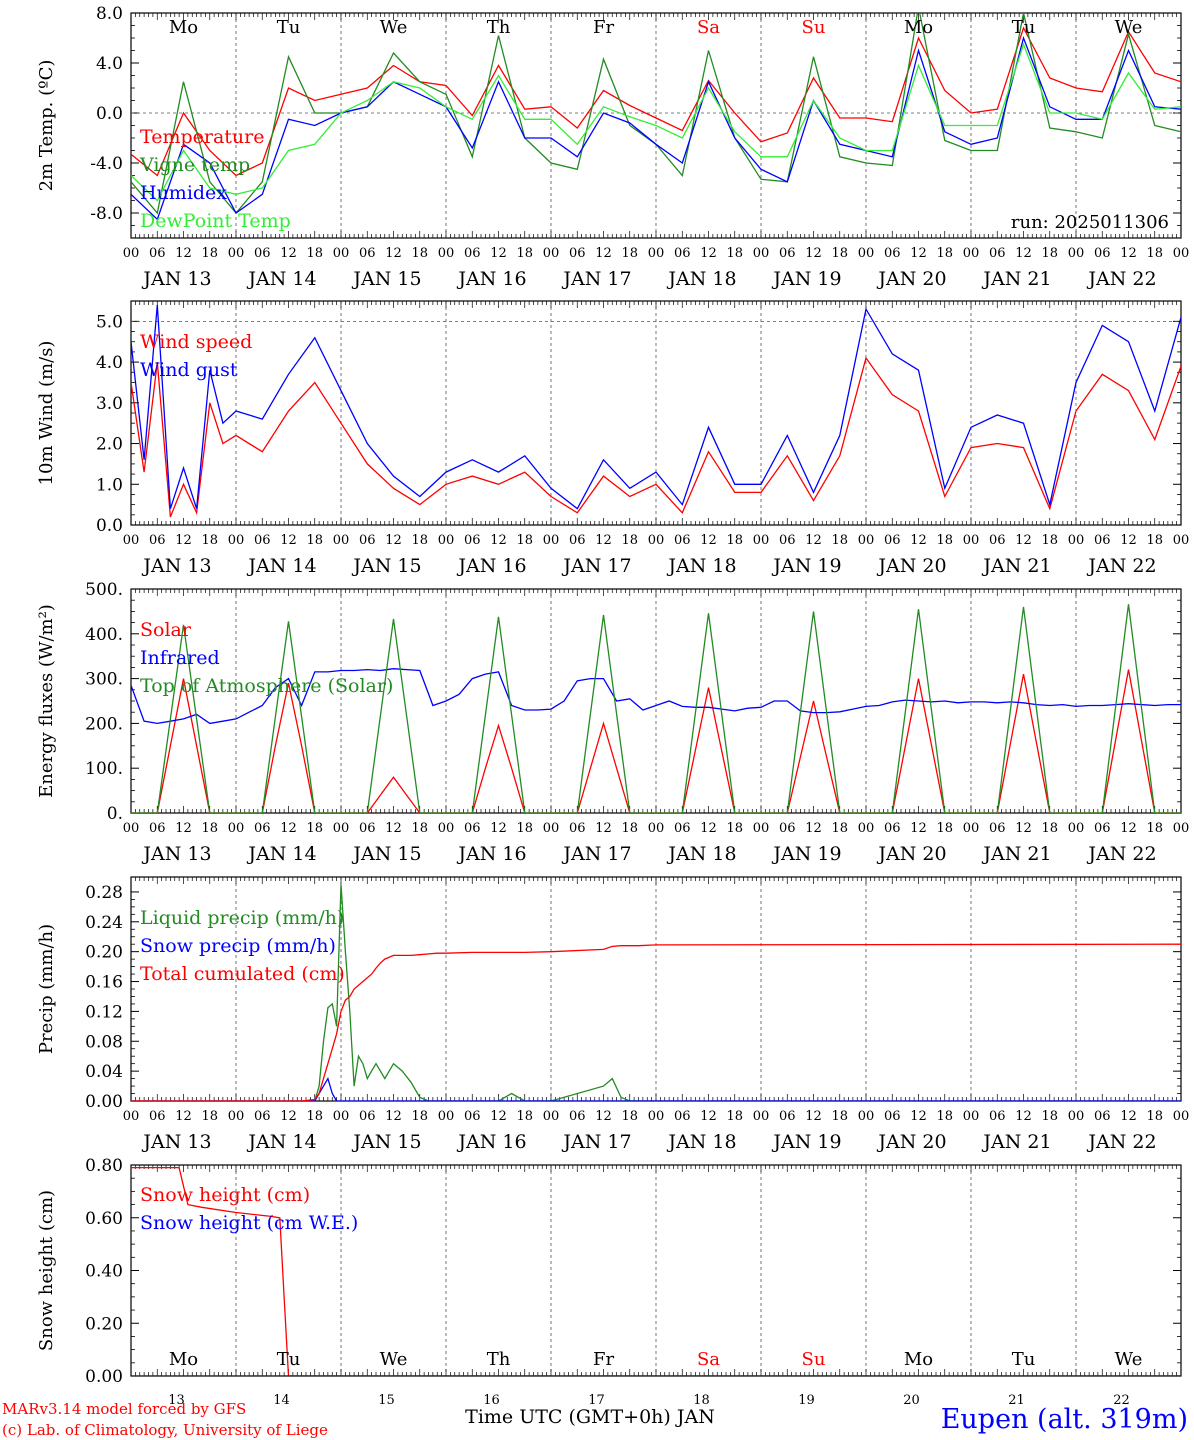  I want to click on series-line-humidex, so click(656, 128).